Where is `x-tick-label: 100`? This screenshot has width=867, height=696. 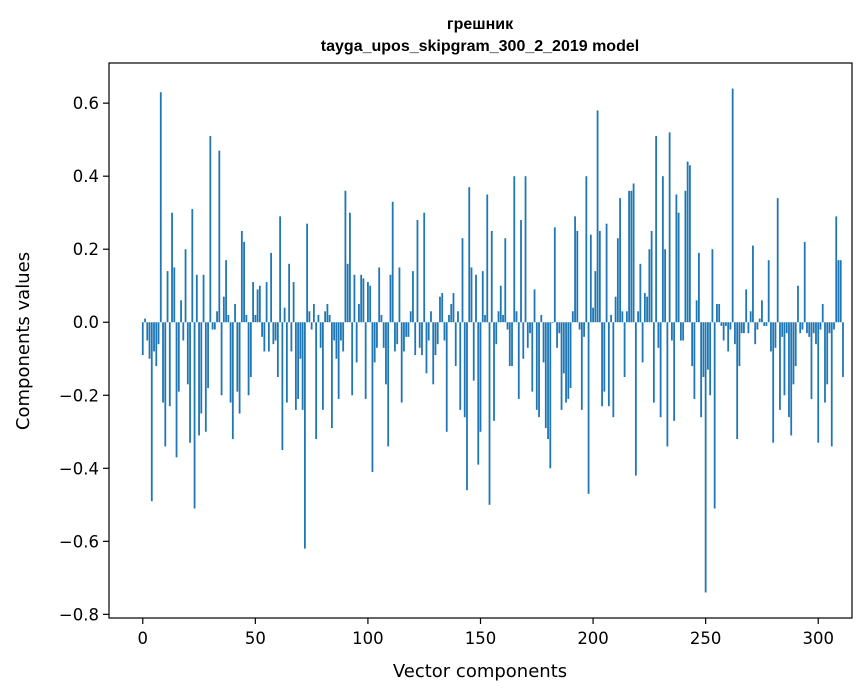
x-tick-label: 100 is located at coordinates (368, 638).